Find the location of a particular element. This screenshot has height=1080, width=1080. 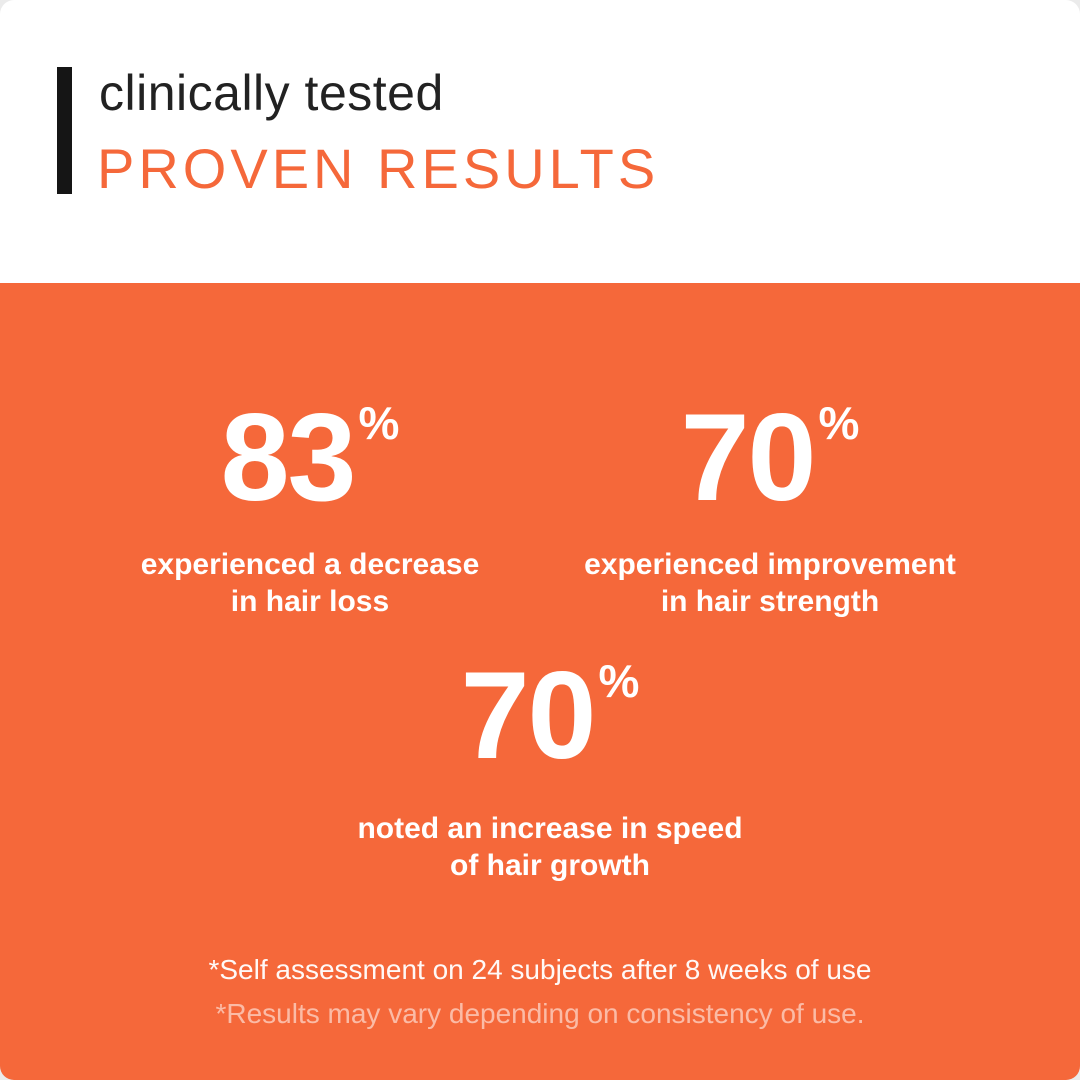

stat-label: experienced improvement in hair strength is located at coordinates (770, 583).